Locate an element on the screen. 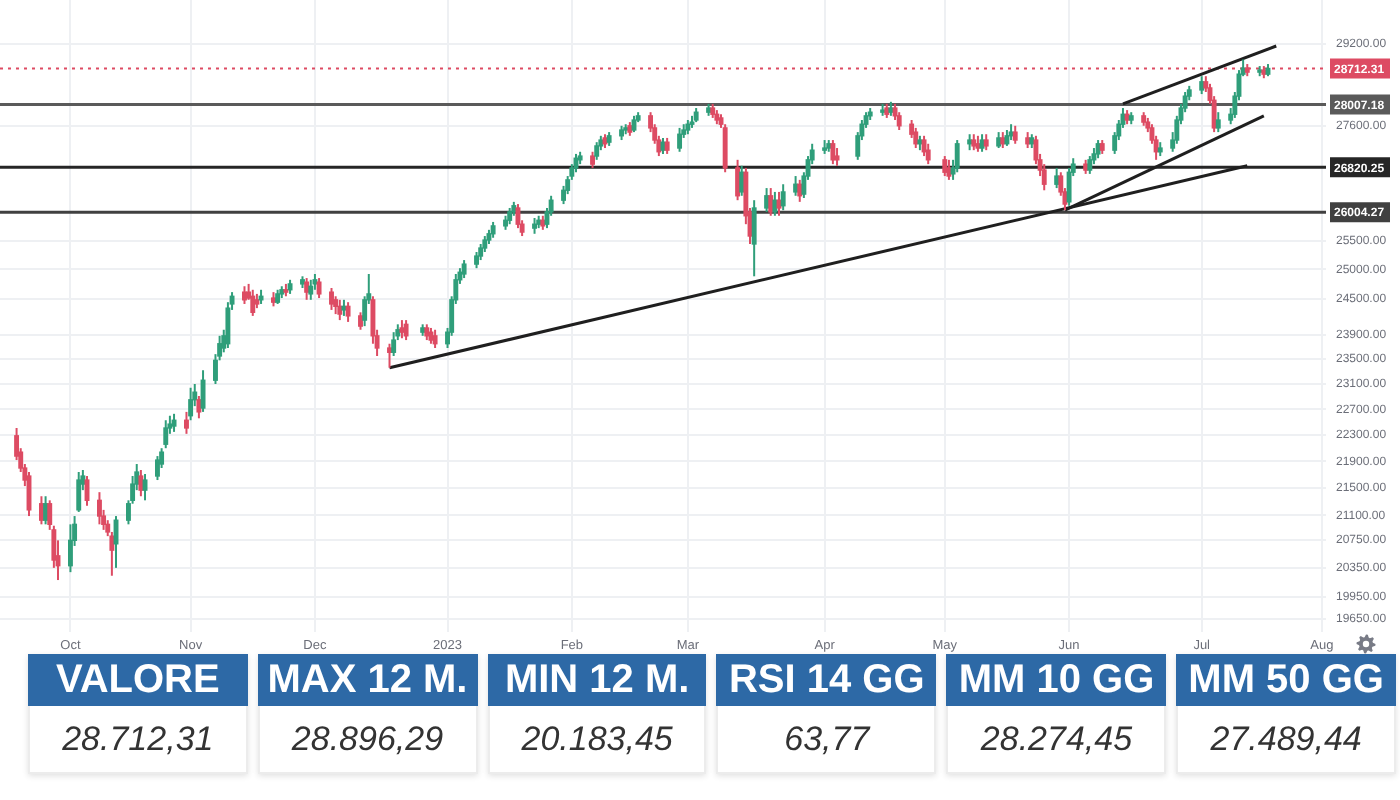 The height and width of the screenshot is (800, 1400). text: 28.712,31 is located at coordinates (138, 739).